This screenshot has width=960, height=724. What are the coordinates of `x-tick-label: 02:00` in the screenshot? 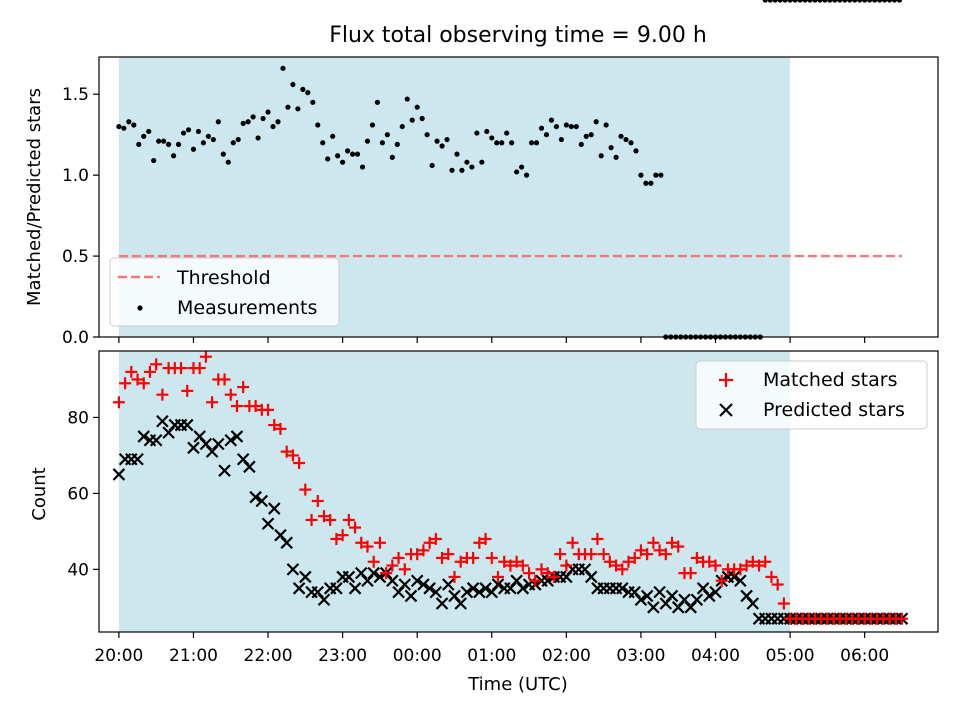 It's located at (566, 656).